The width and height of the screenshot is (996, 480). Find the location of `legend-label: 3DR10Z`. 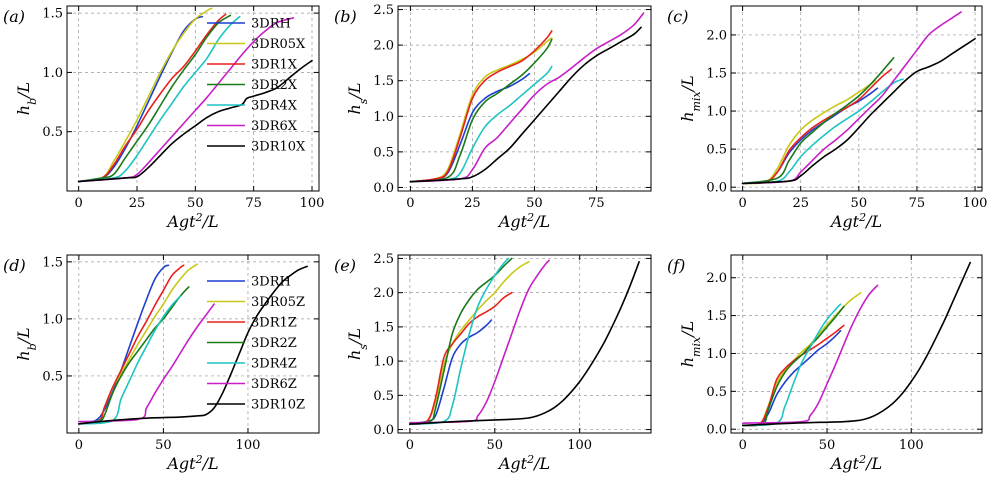

legend-label: 3DR10Z is located at coordinates (278, 405).